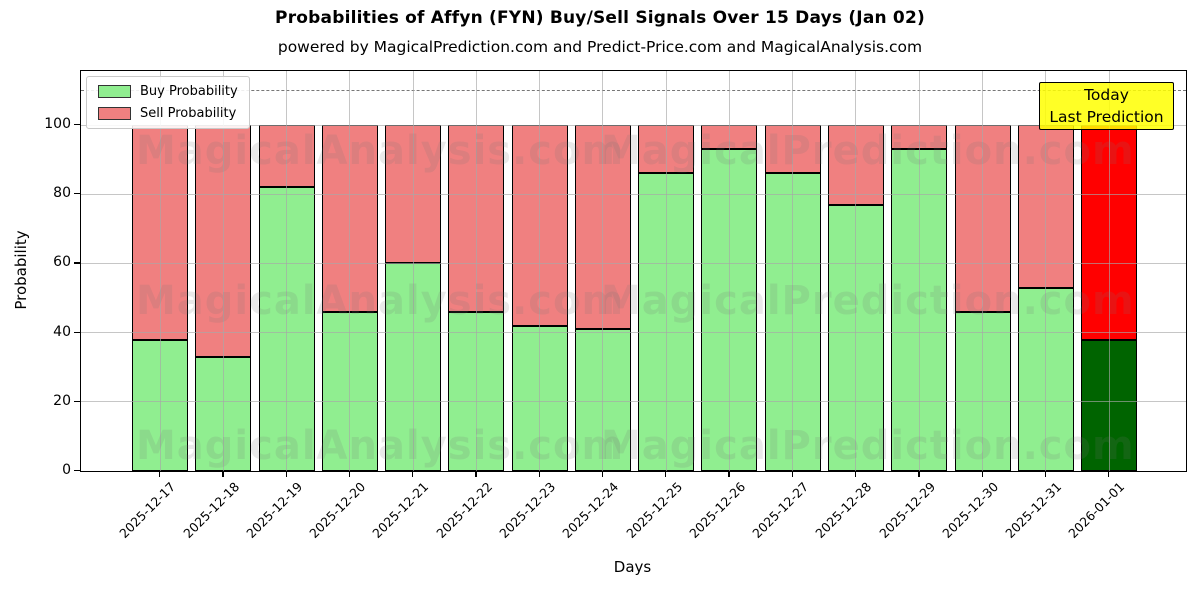 The image size is (1200, 600). I want to click on y-tick-label: 20, so click(62, 400).